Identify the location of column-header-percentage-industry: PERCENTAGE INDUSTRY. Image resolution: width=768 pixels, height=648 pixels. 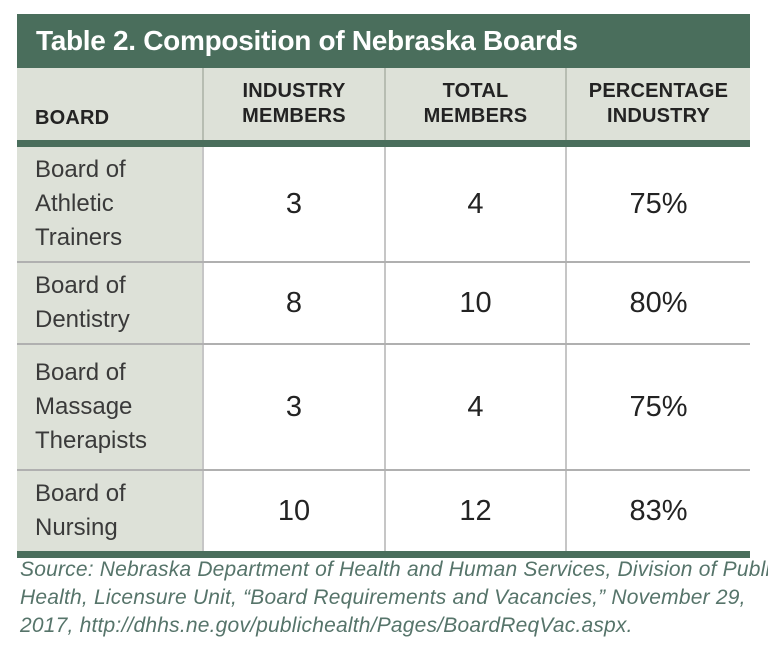
(657, 104).